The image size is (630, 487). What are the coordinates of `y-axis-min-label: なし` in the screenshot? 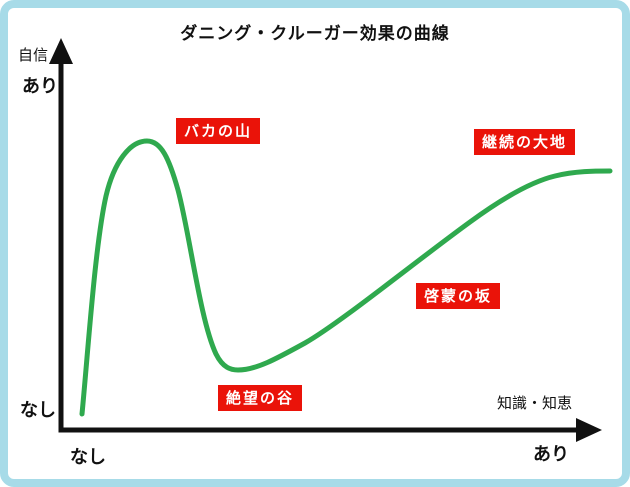 It's located at (38, 410).